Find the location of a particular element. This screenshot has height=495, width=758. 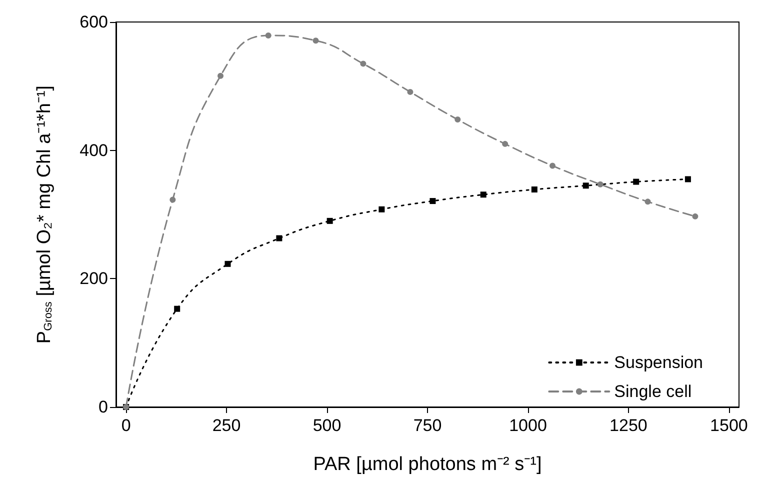

x-tick-label: 500 is located at coordinates (327, 425).